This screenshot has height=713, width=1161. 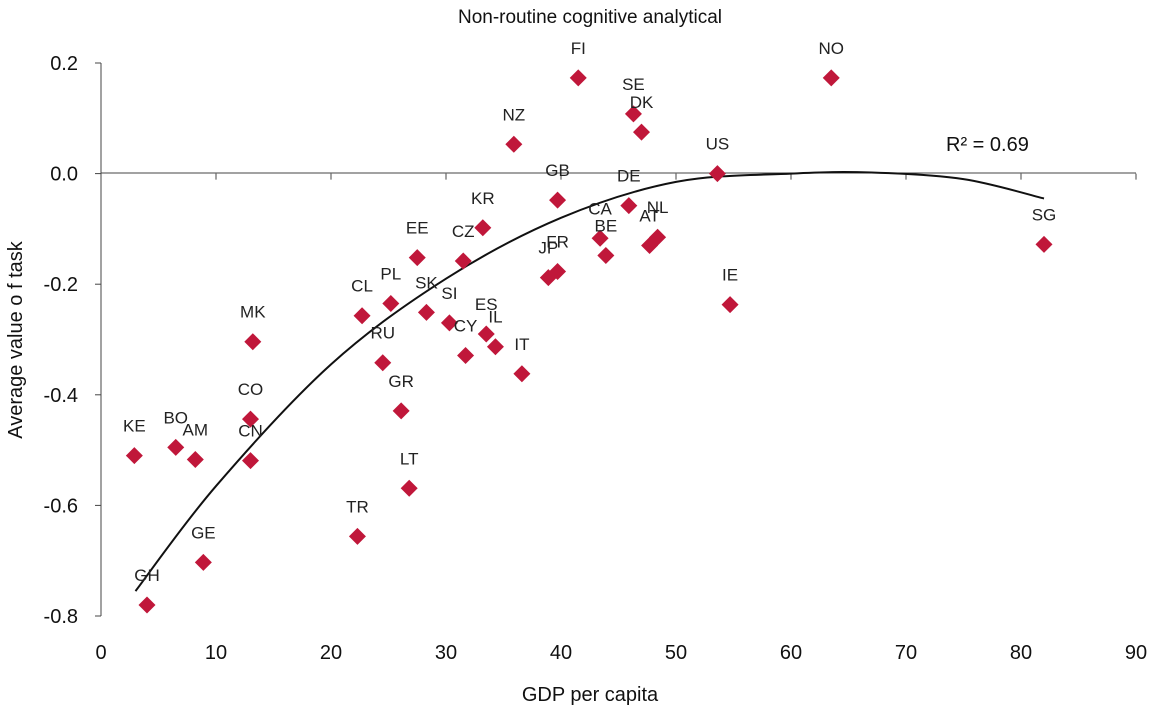 I want to click on point-label-cn: CN, so click(x=250, y=431).